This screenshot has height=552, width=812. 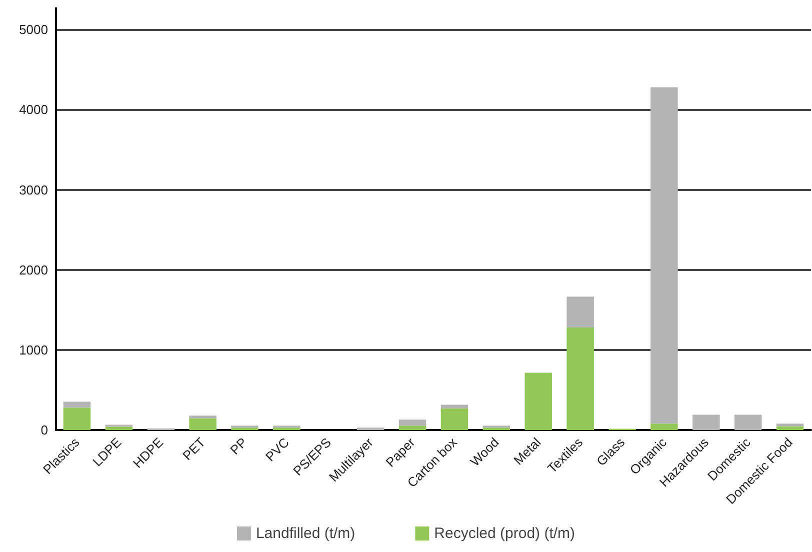 What do you see at coordinates (505, 533) in the screenshot?
I see `legend-label: Recycled (prod) (t/m)` at bounding box center [505, 533].